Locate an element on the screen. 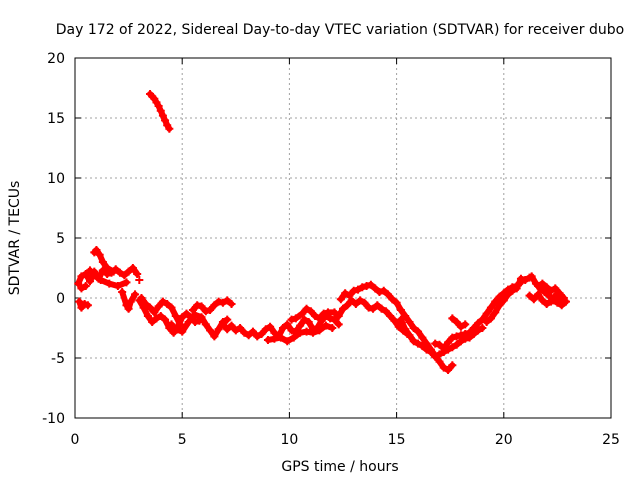  y-tick-label: -5 is located at coordinates (58, 359).